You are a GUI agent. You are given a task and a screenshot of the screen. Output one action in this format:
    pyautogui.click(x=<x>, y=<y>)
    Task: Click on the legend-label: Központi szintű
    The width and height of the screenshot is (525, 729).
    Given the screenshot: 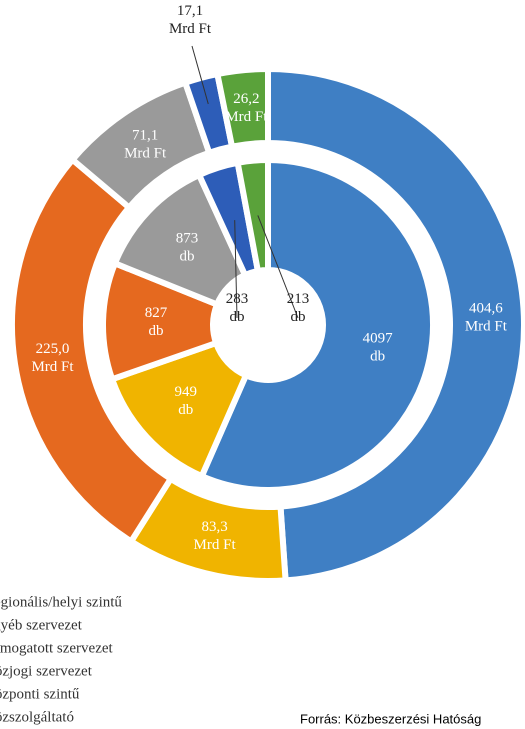 What is the action you would take?
    pyautogui.click(x=40, y=694)
    